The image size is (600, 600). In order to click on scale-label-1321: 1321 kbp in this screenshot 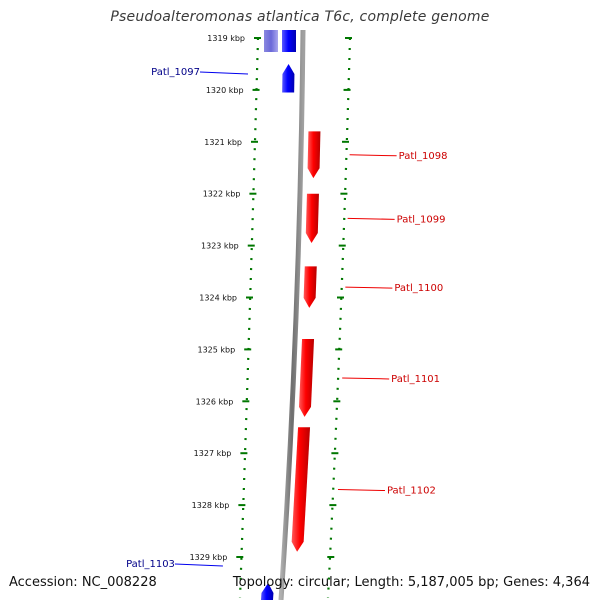, I will do `click(223, 142)`.